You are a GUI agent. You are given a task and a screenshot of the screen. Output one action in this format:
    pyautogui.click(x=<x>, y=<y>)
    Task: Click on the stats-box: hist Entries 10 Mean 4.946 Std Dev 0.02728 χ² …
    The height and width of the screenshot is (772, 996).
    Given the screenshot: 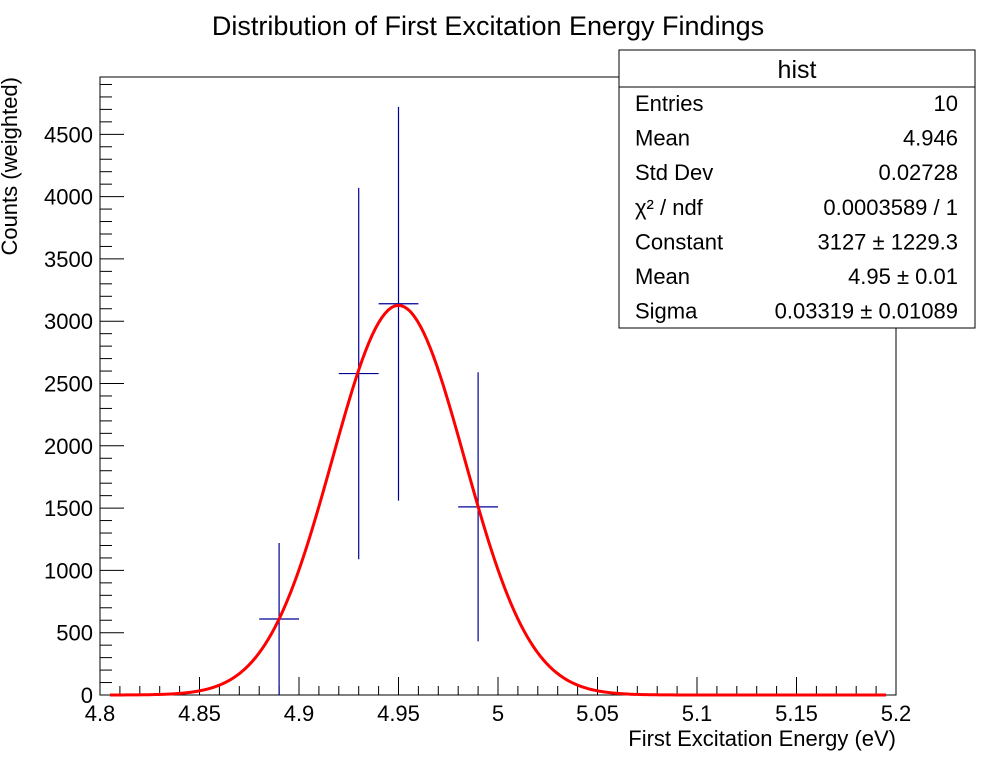 What is the action you would take?
    pyautogui.click(x=797, y=189)
    